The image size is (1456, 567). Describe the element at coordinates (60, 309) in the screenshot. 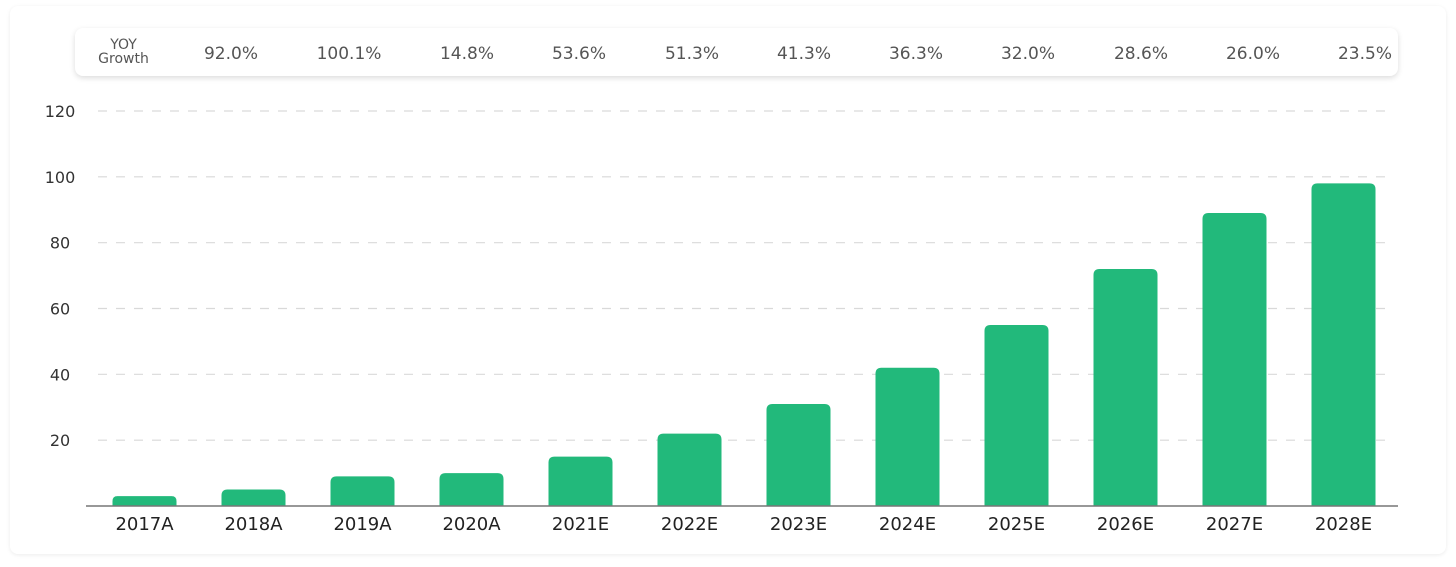

I see `y-tick-label: 60` at that location.